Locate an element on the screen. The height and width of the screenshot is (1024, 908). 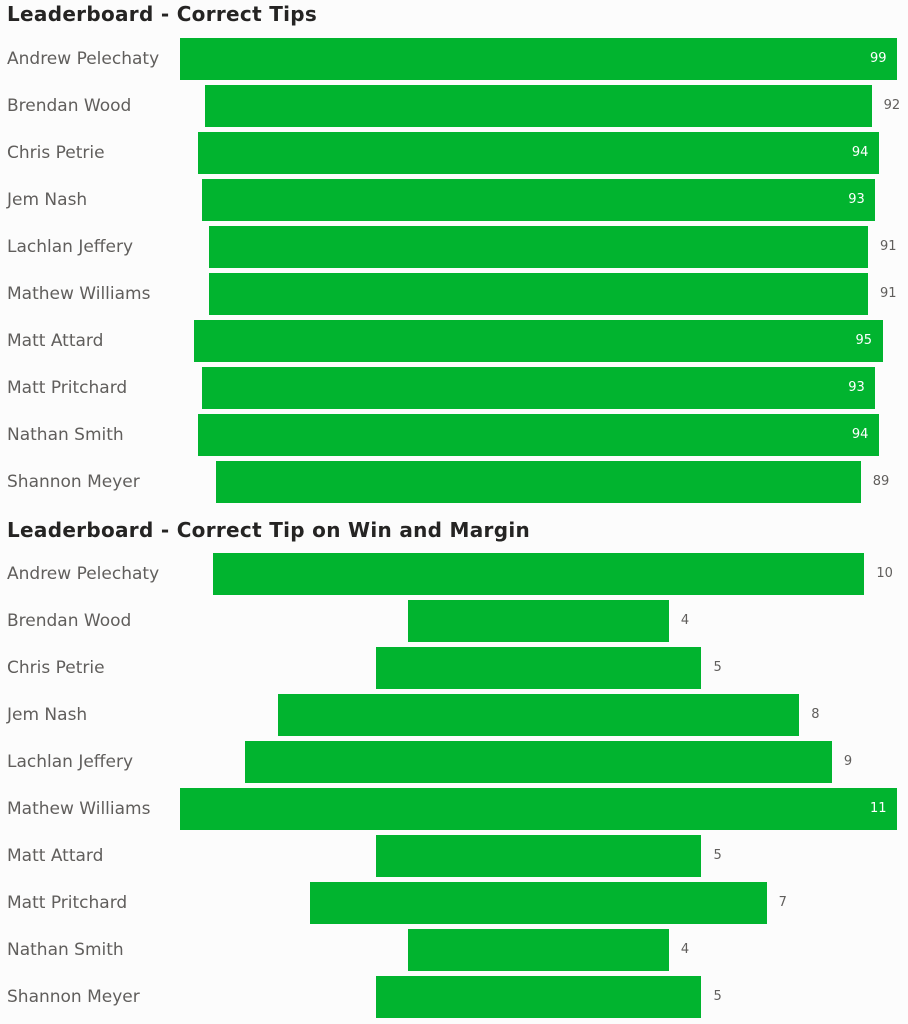
data-label: 11 is located at coordinates (878, 808).